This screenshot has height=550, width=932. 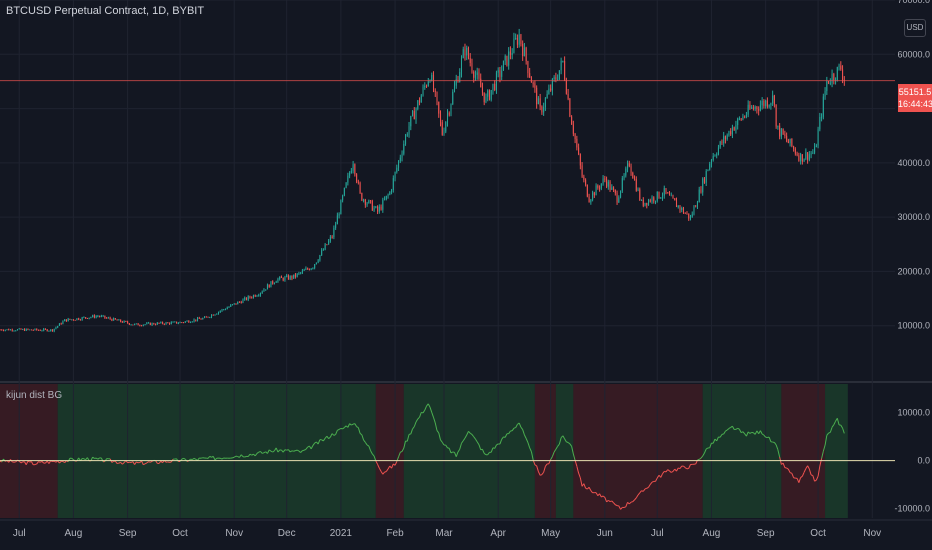 What do you see at coordinates (915, 28) in the screenshot?
I see `currency-button: USD` at bounding box center [915, 28].